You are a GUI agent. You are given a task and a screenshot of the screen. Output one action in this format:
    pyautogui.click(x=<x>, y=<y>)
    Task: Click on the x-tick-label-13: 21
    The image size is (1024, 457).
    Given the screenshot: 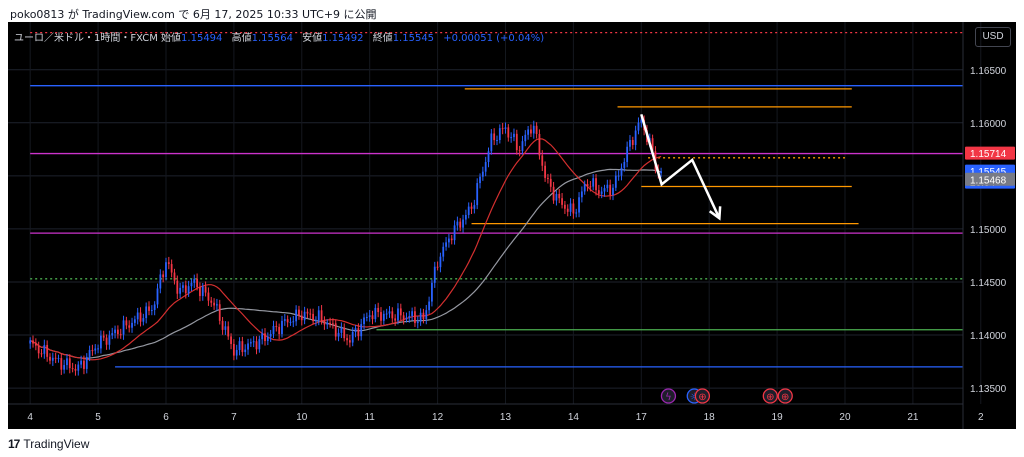 What is the action you would take?
    pyautogui.click(x=913, y=417)
    